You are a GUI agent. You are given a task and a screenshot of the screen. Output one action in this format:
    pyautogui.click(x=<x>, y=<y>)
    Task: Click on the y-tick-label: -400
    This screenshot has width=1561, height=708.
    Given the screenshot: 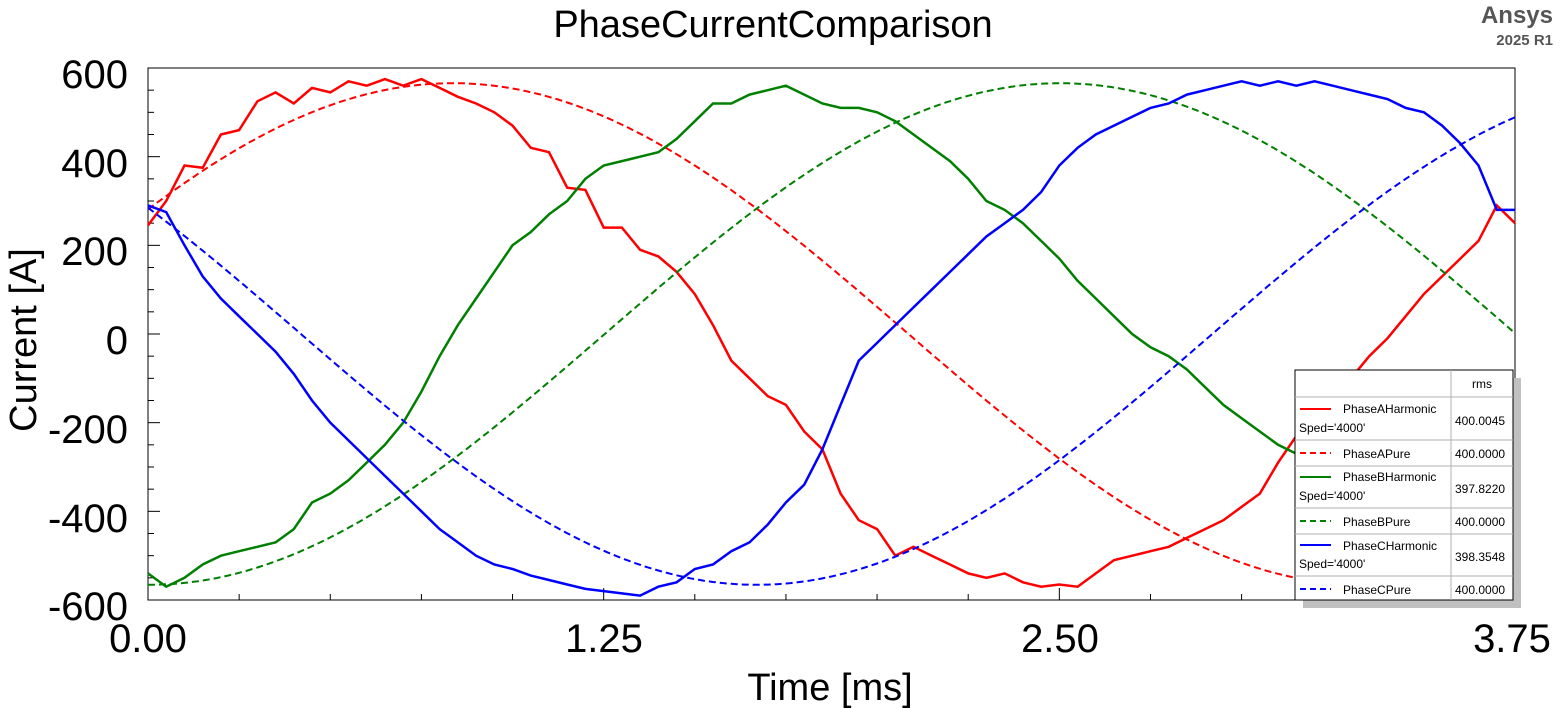 What is the action you would take?
    pyautogui.click(x=88, y=519)
    